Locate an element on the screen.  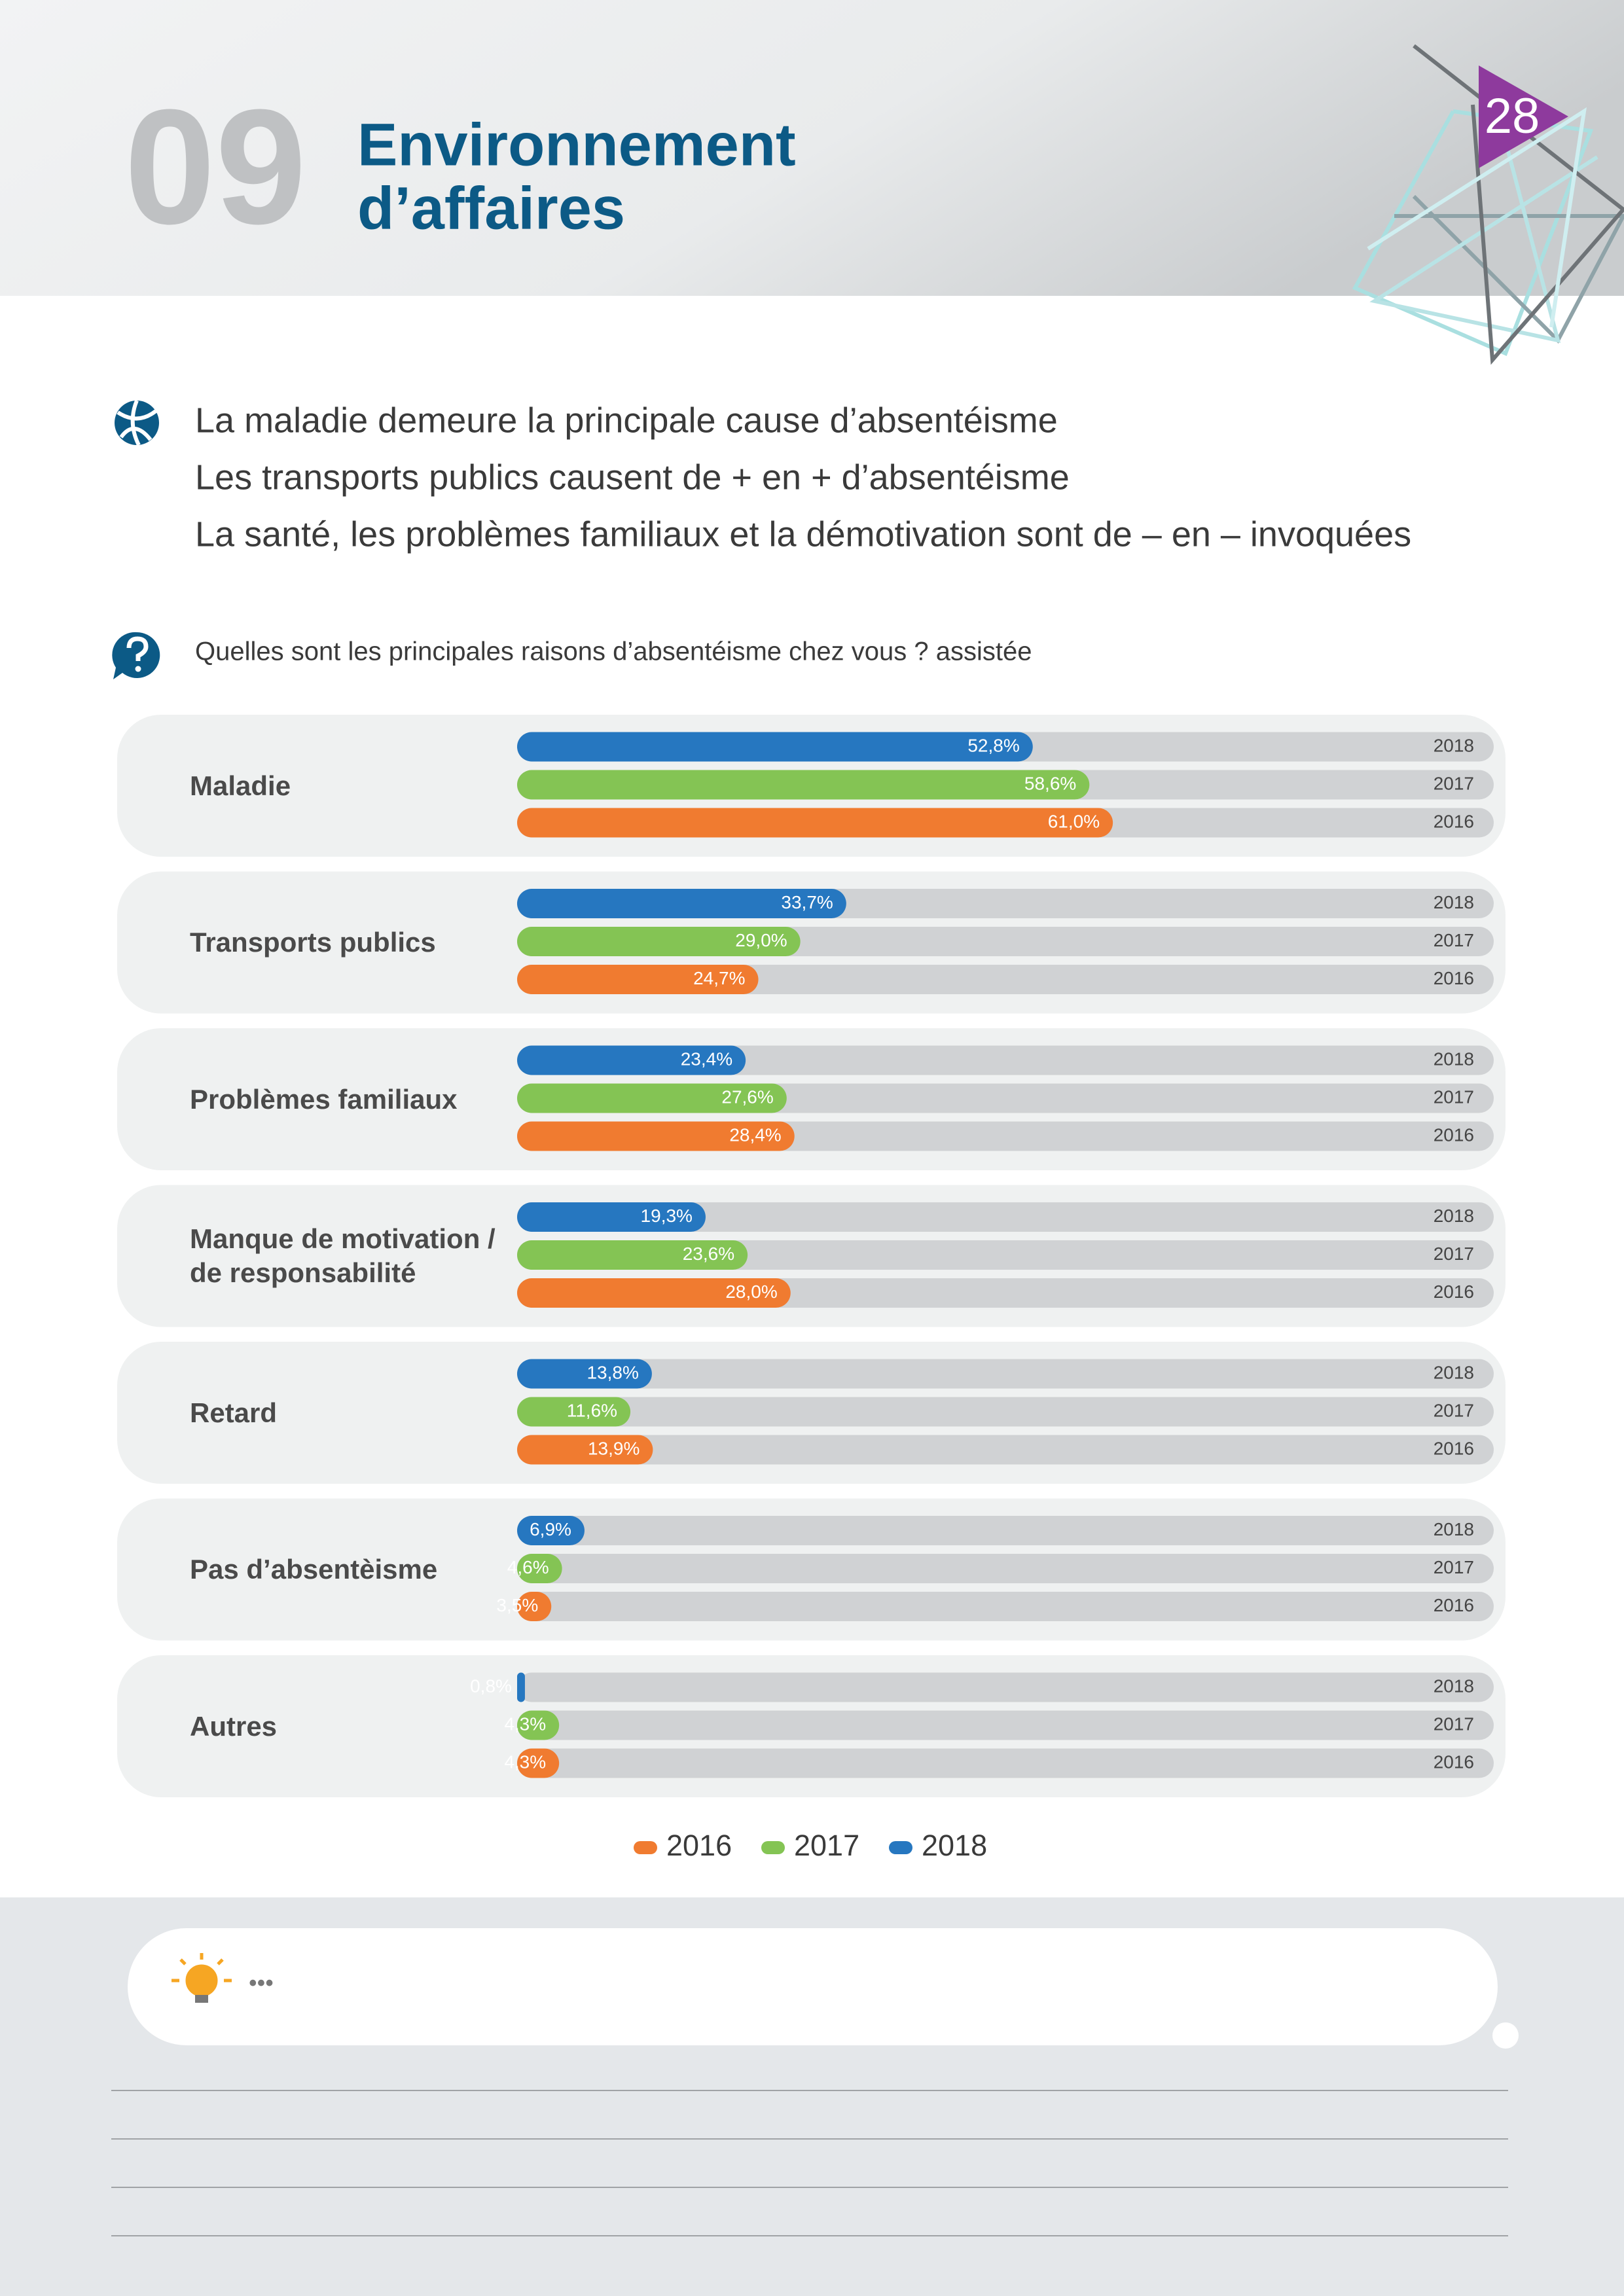
category-label: Manque de motivation / de responsabilité is located at coordinates (343, 1255).